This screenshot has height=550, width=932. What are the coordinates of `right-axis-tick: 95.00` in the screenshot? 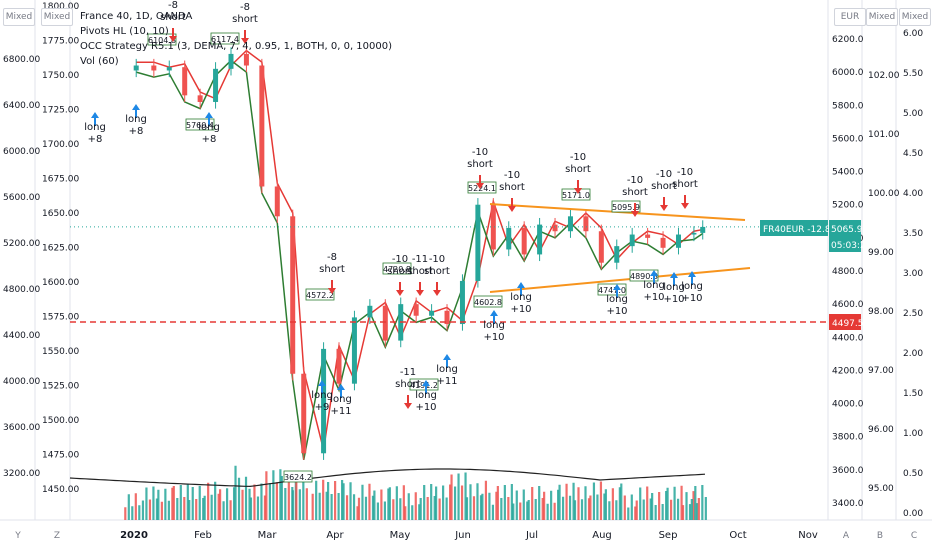 It's located at (881, 489).